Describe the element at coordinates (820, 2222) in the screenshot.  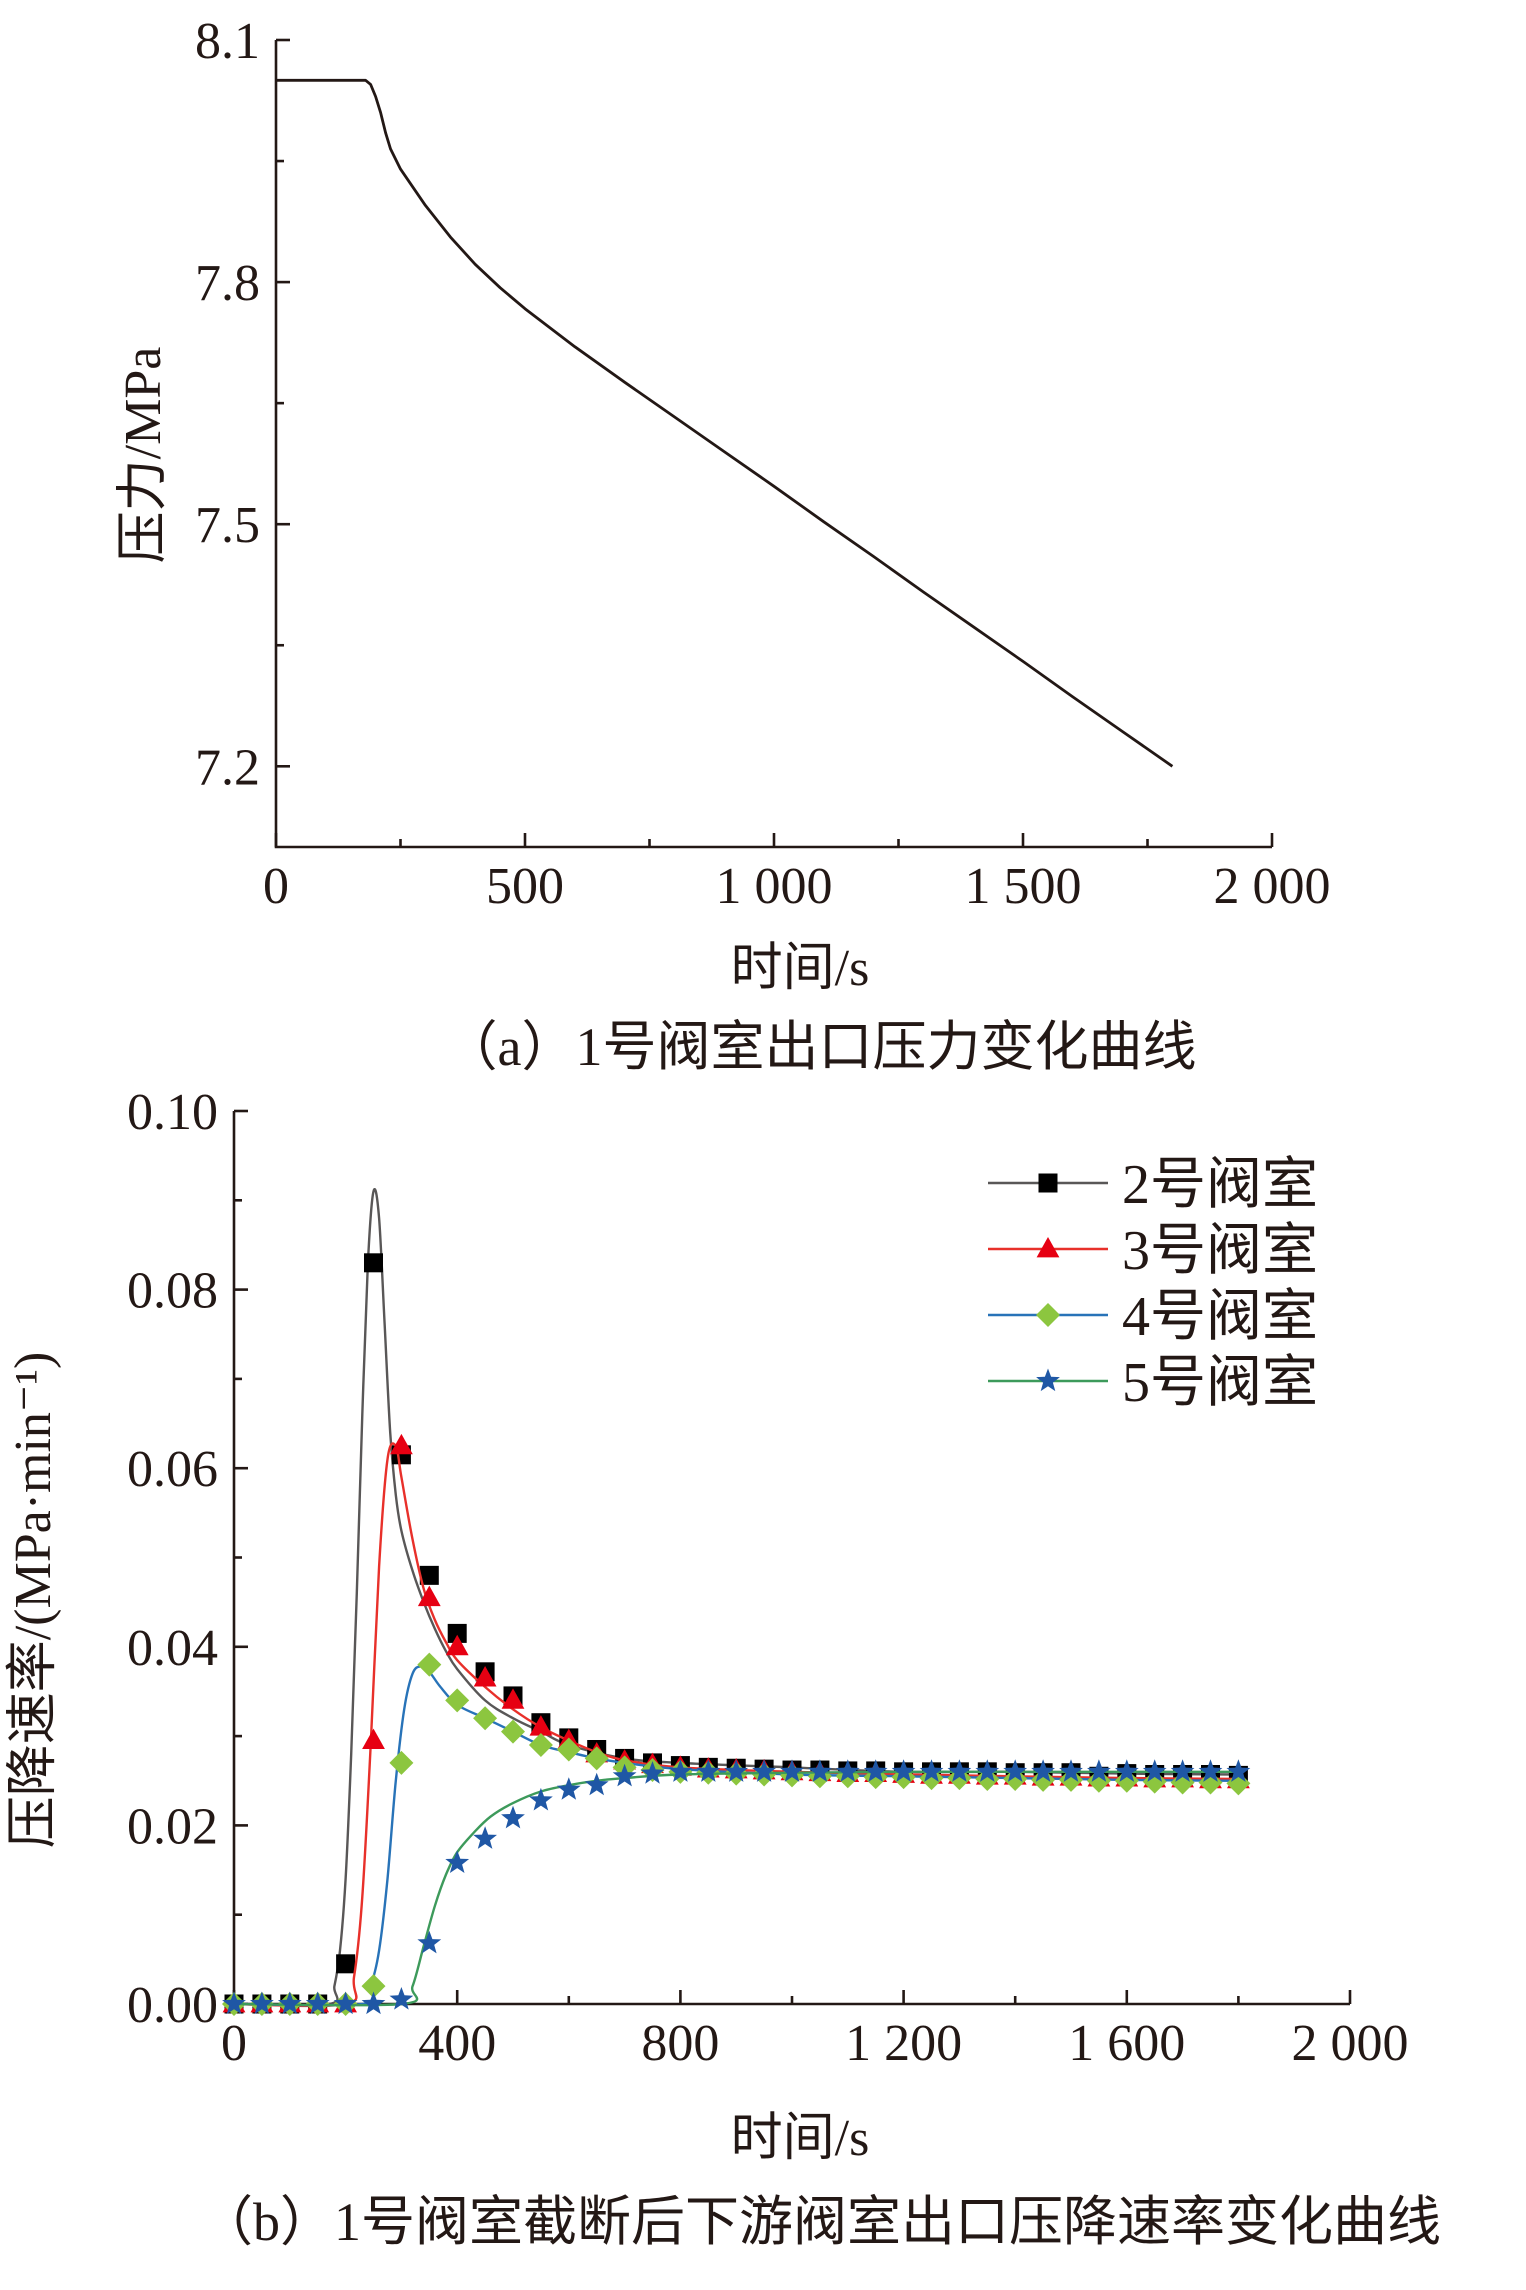
I see `panel-b-caption: （b）1号阀室截断后下游阀室出口压降速率变化曲线` at that location.